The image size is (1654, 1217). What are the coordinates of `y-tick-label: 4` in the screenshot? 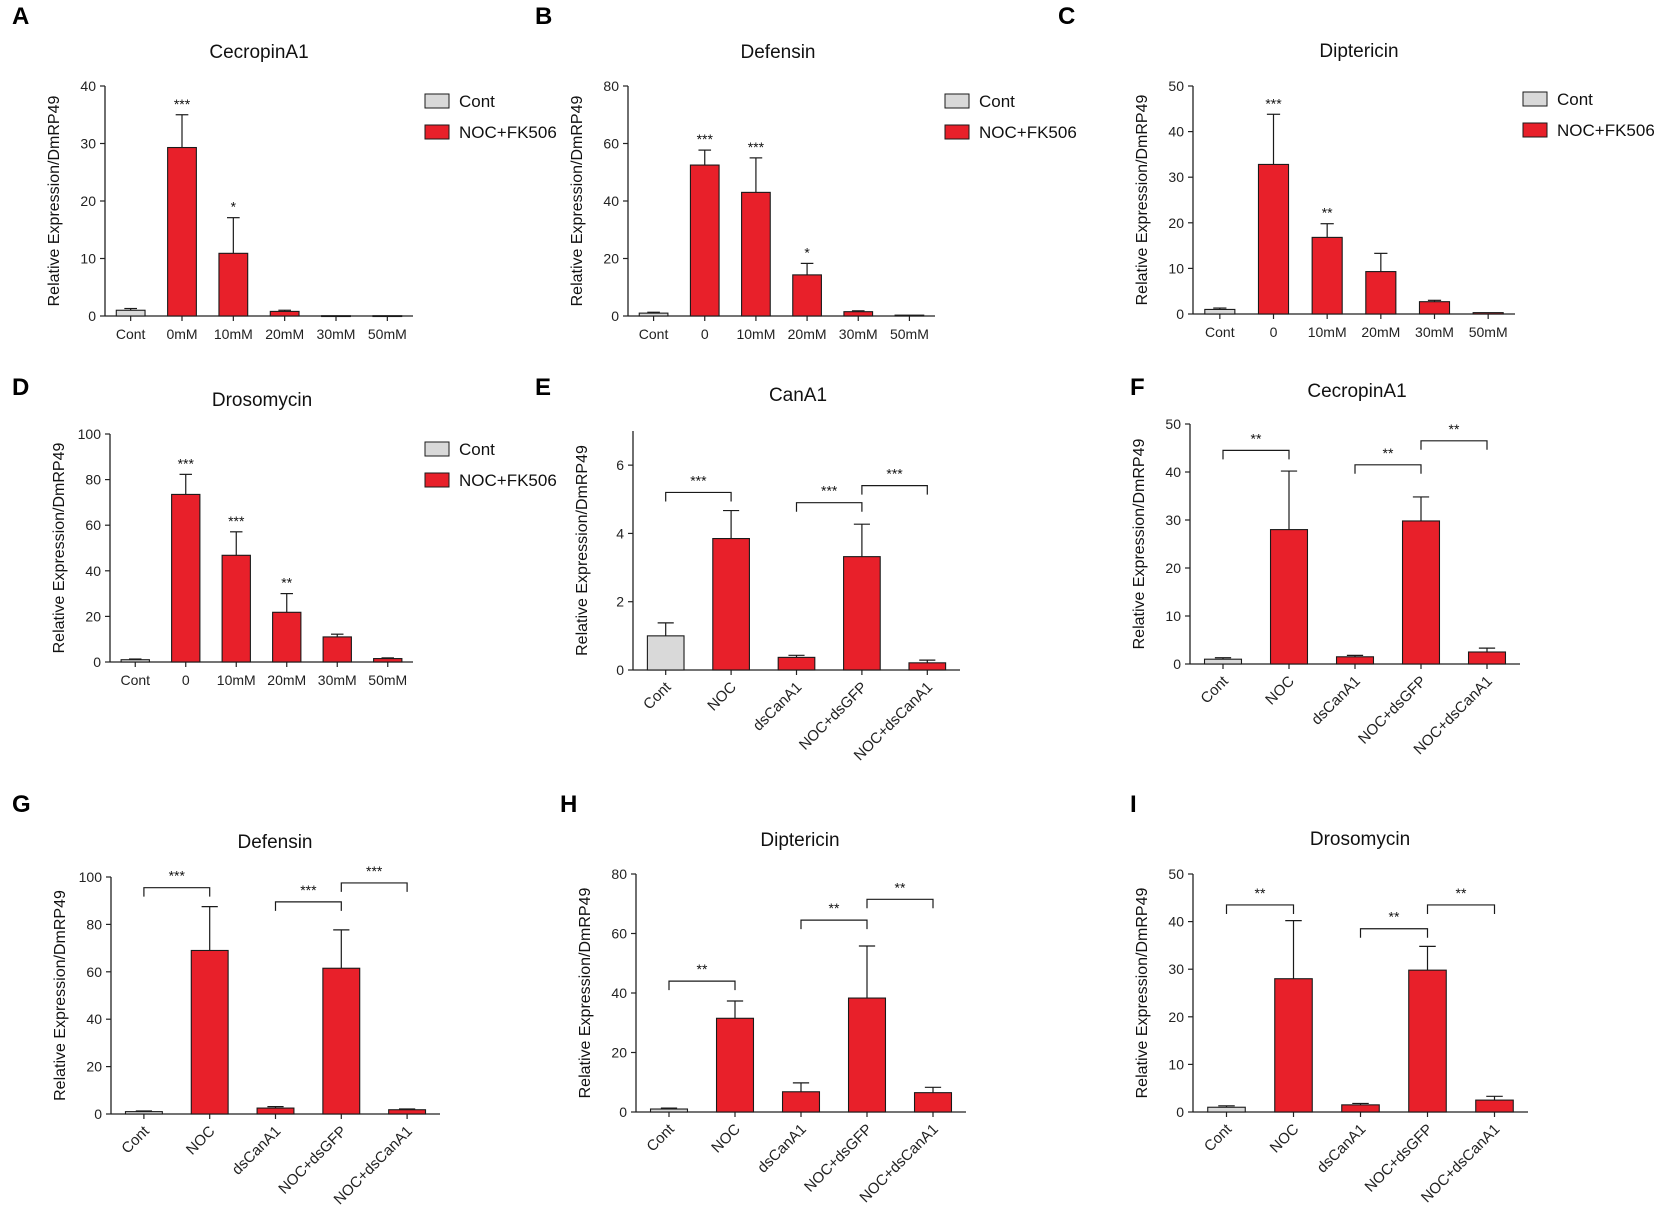 It's located at (620, 533).